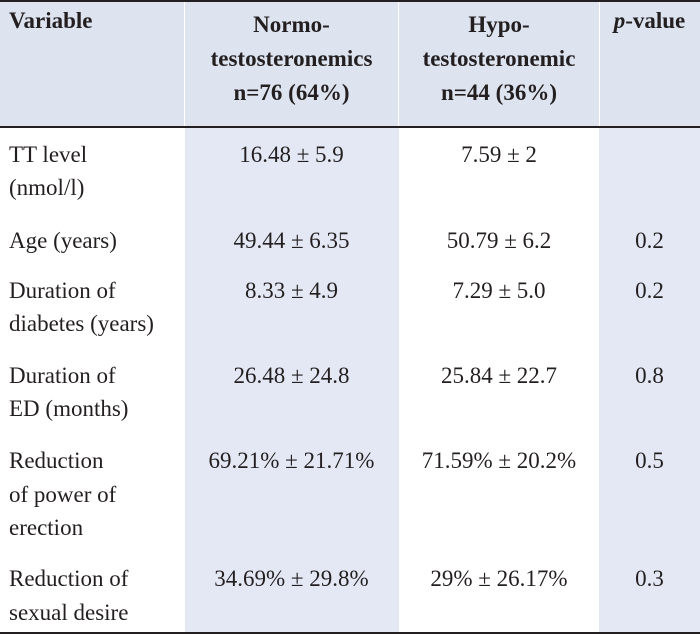  I want to click on header-pvalue: p-value, so click(649, 21).